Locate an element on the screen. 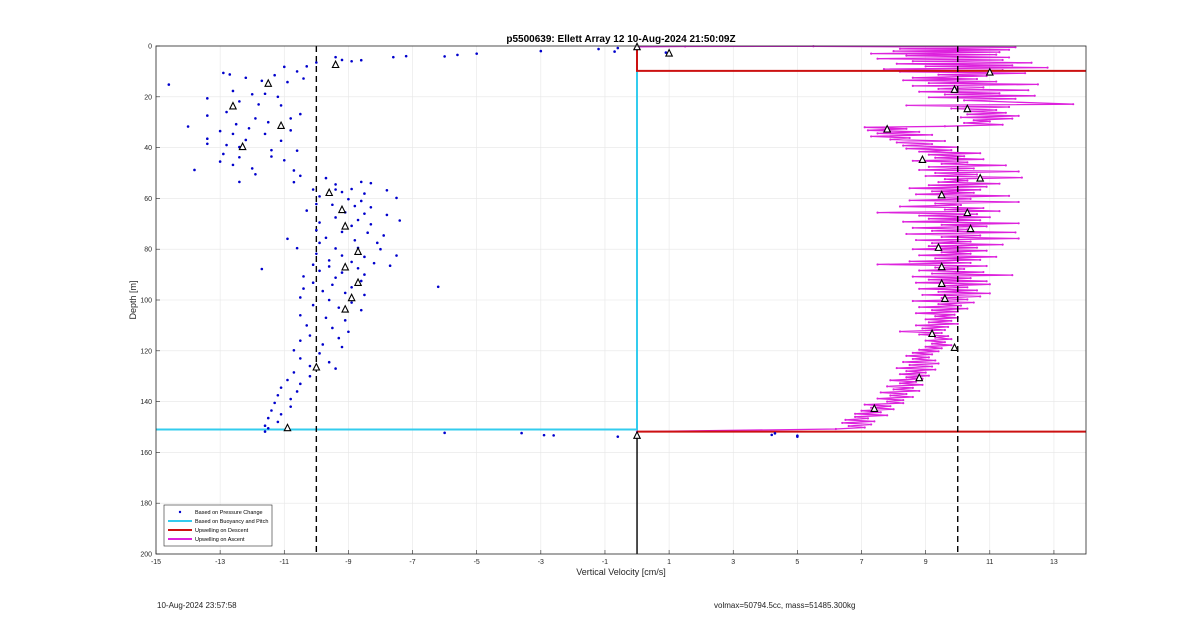 Image resolution: width=1200 pixels, height=622 pixels. legend-label-buoyancy: Based on Buoyancy and Pitch is located at coordinates (231, 522).